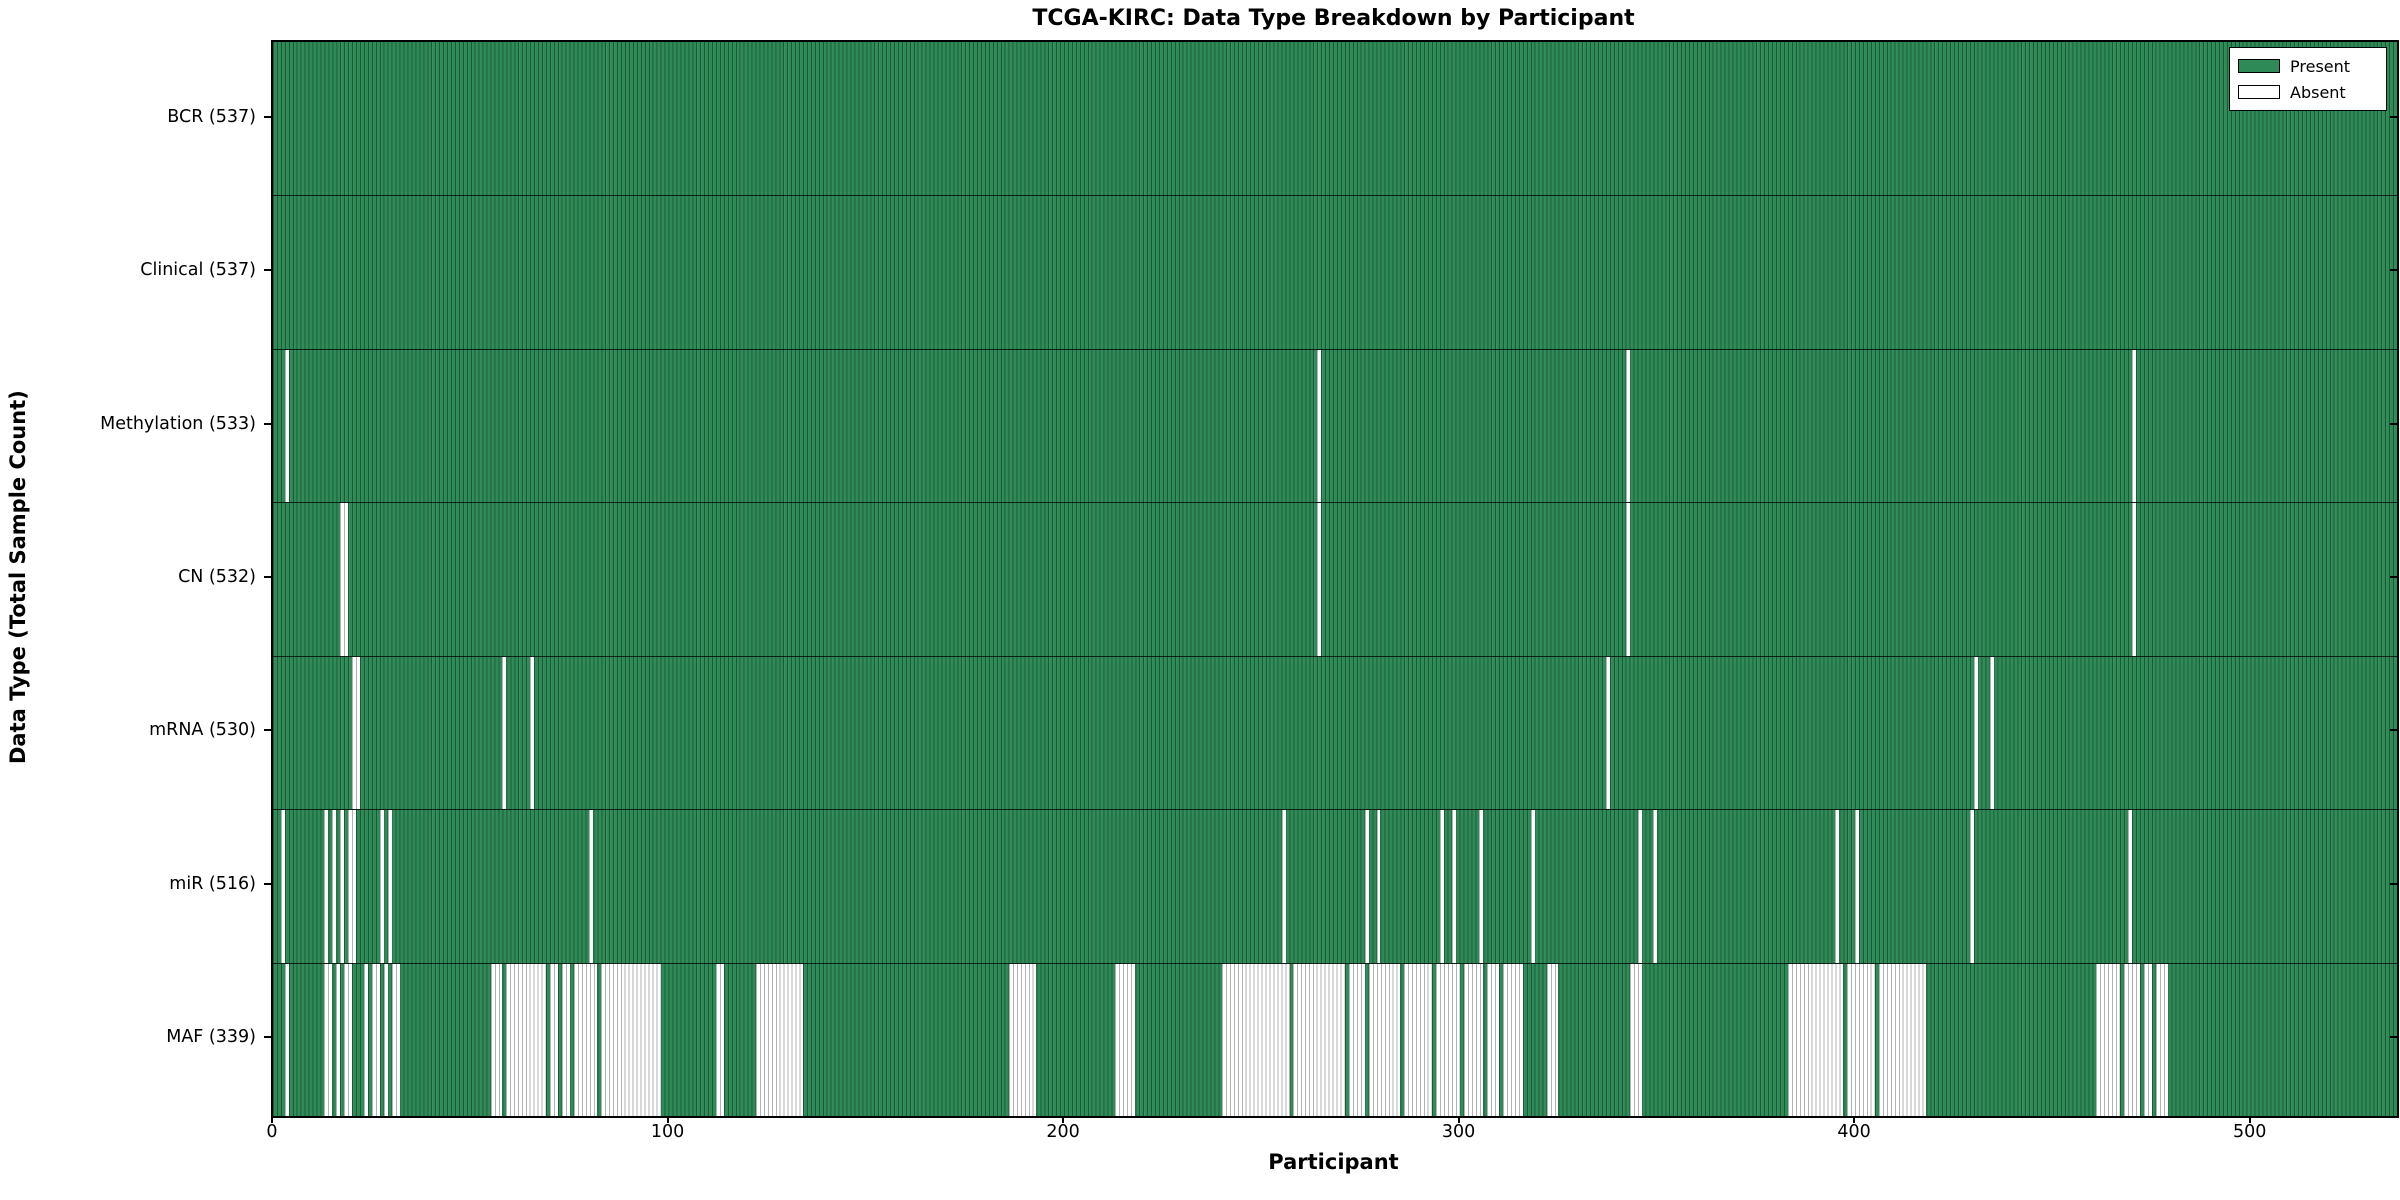 The width and height of the screenshot is (2400, 1200). What do you see at coordinates (202, 730) in the screenshot?
I see `ytick-label-mrna: mRNA (530)` at bounding box center [202, 730].